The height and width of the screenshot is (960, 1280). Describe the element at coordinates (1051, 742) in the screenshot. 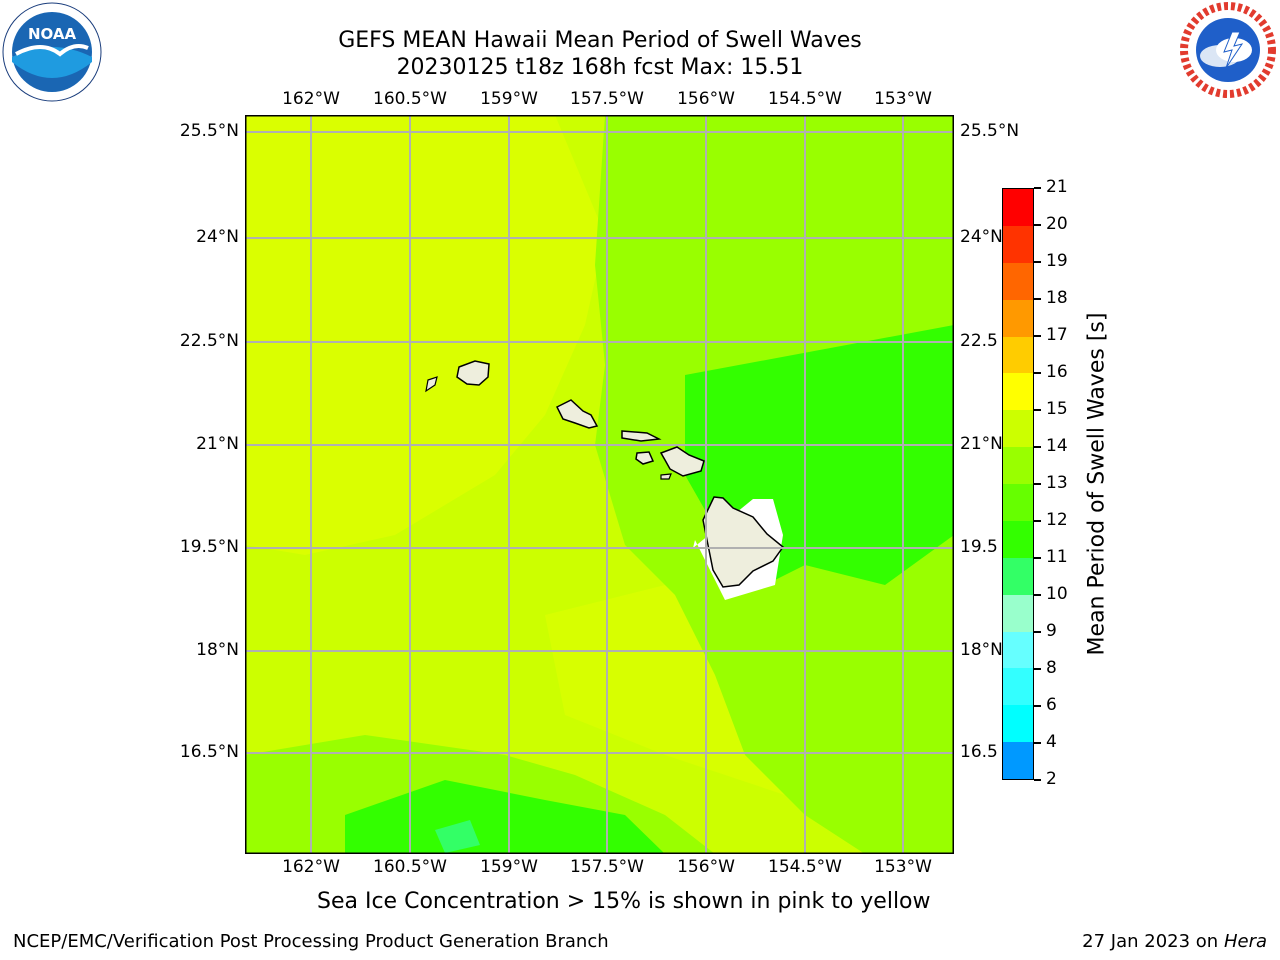

I see `colorbar-tick-label: 4` at that location.